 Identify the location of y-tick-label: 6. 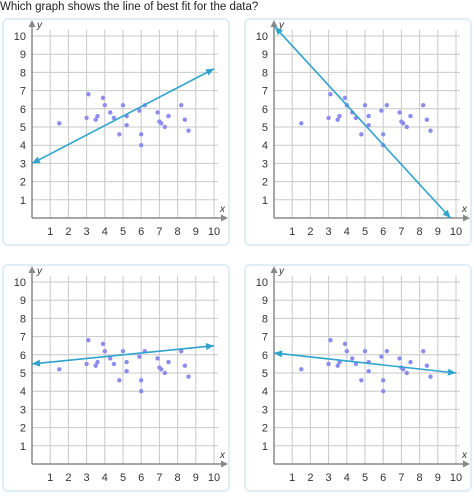
(265, 110).